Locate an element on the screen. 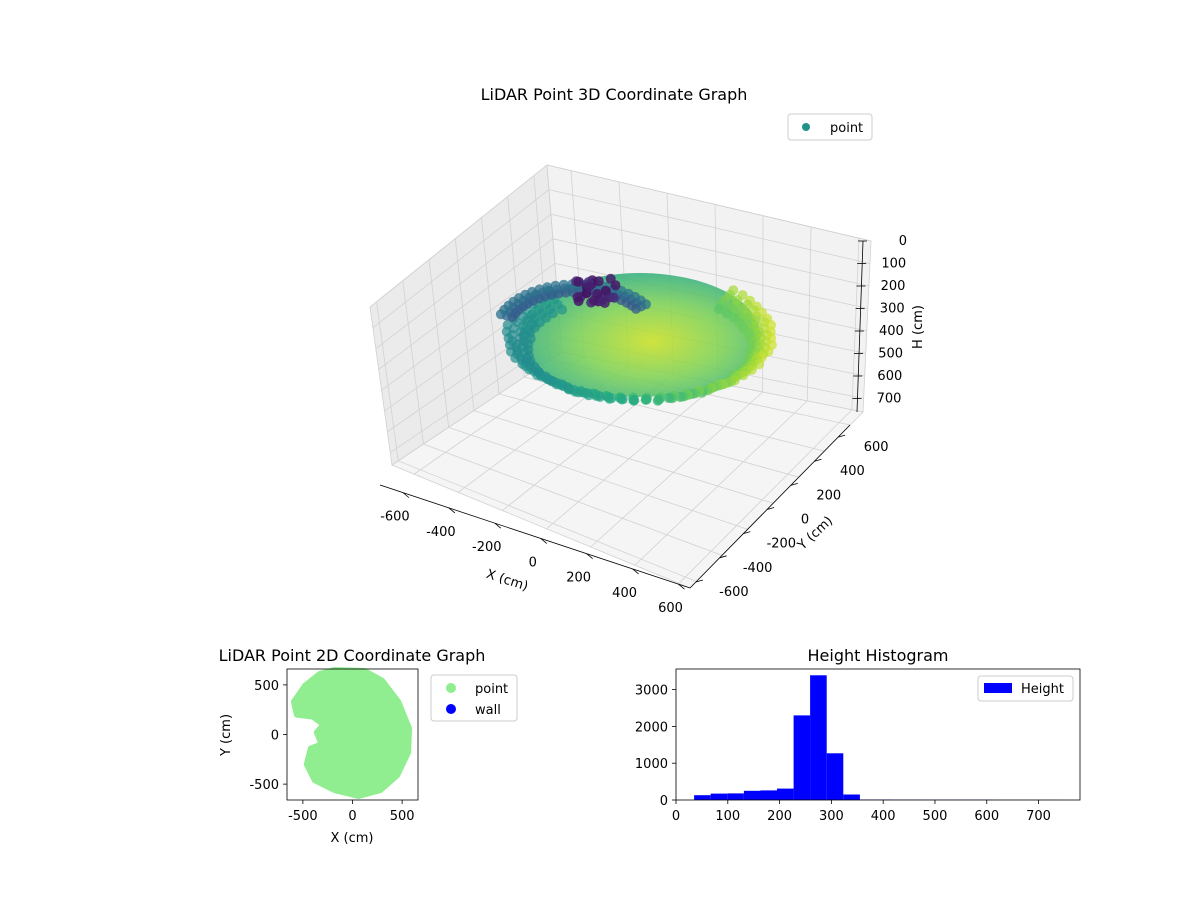 This screenshot has width=1200, height=900. legend-box is located at coordinates (1025, 688).